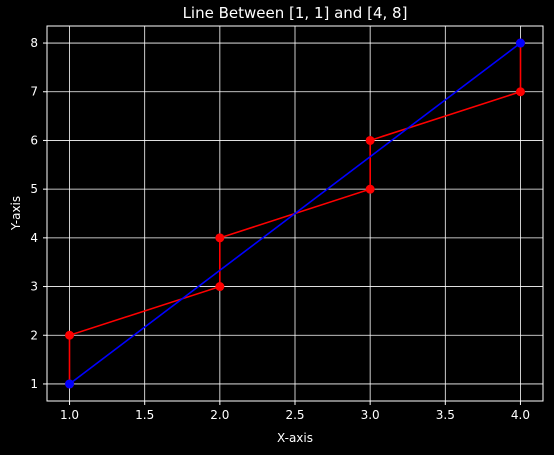 Image resolution: width=554 pixels, height=455 pixels. What do you see at coordinates (295, 438) in the screenshot?
I see `x-axis-label: X-axis` at bounding box center [295, 438].